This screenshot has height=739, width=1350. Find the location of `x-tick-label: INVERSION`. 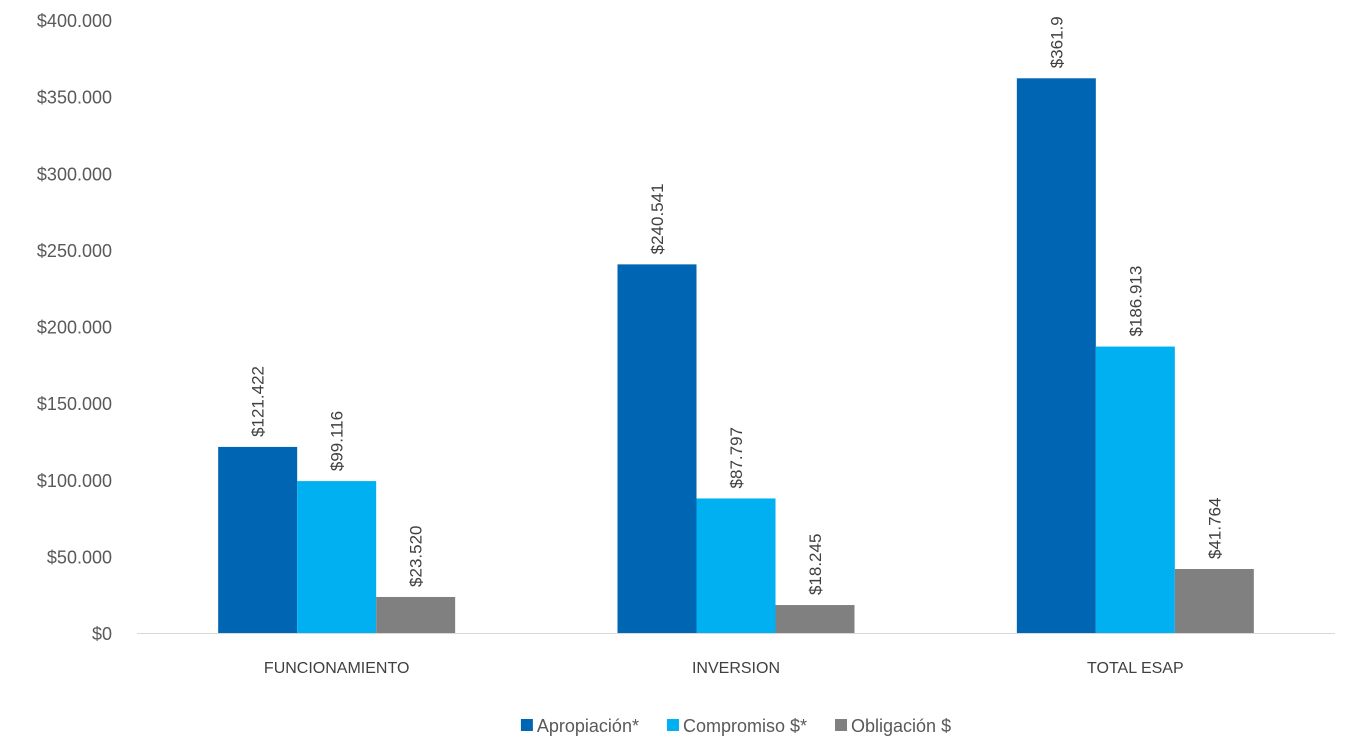

x-tick-label: INVERSION is located at coordinates (736, 668).